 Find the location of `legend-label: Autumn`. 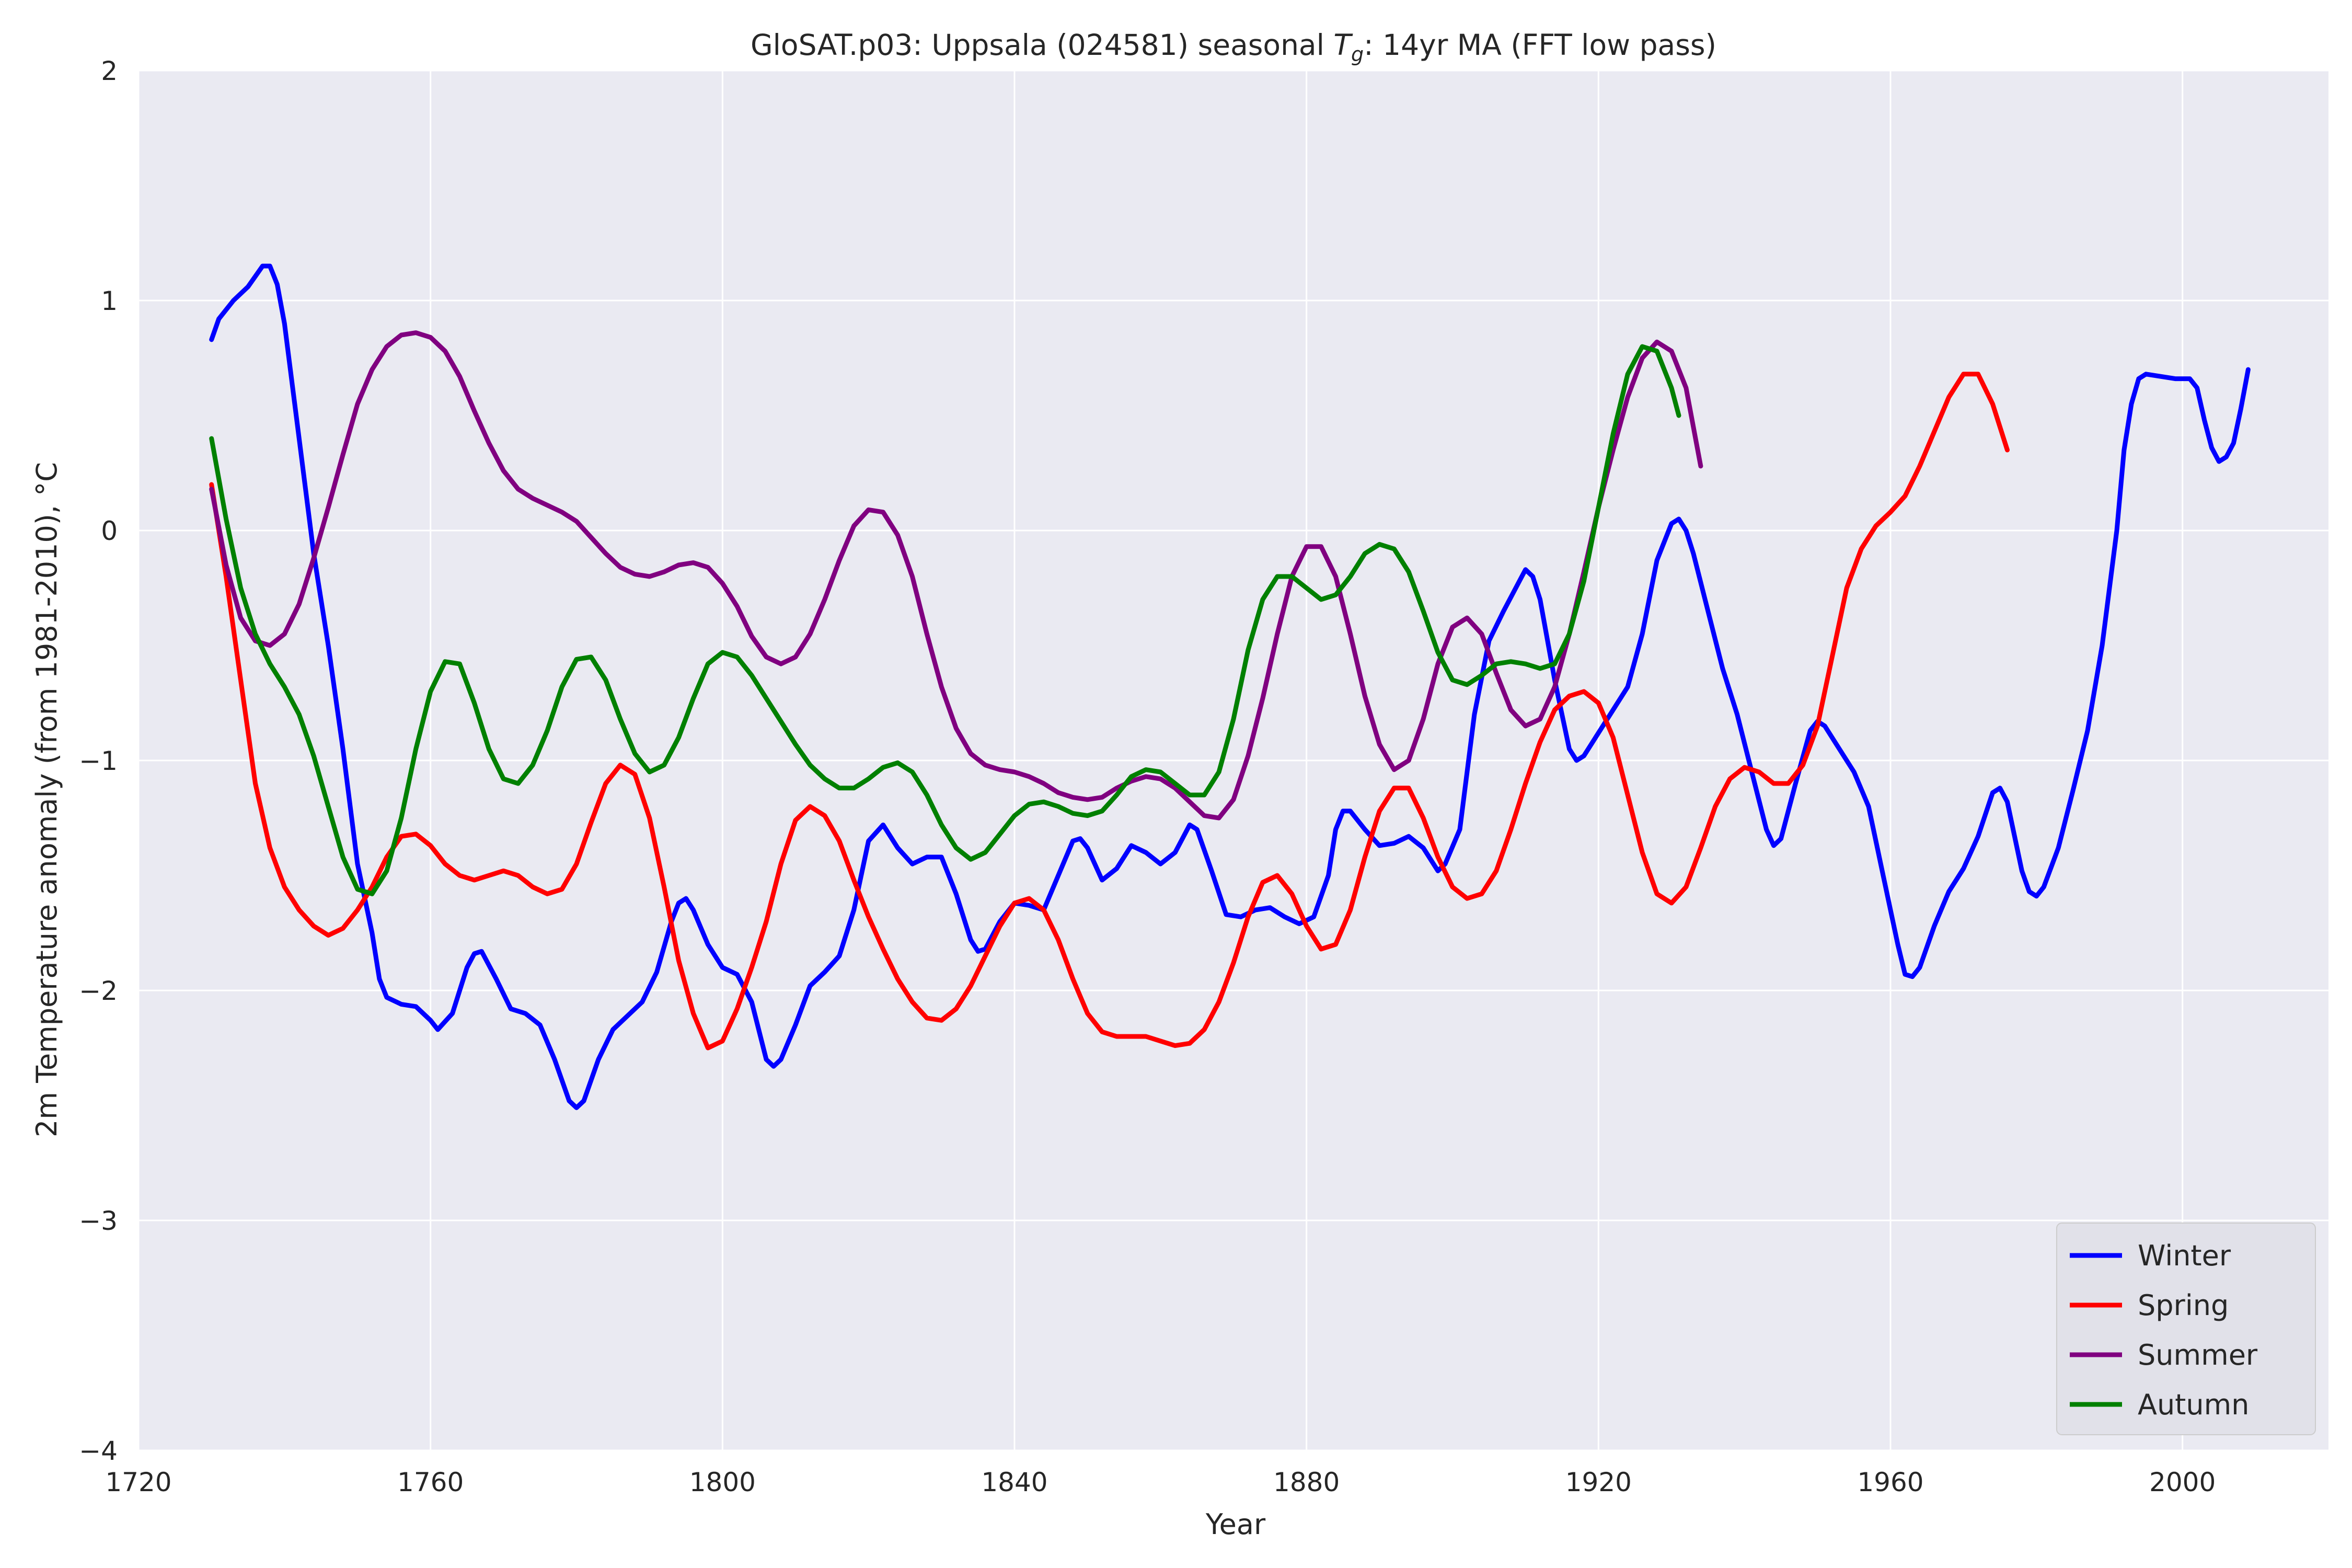

legend-label: Autumn is located at coordinates (2193, 1404).